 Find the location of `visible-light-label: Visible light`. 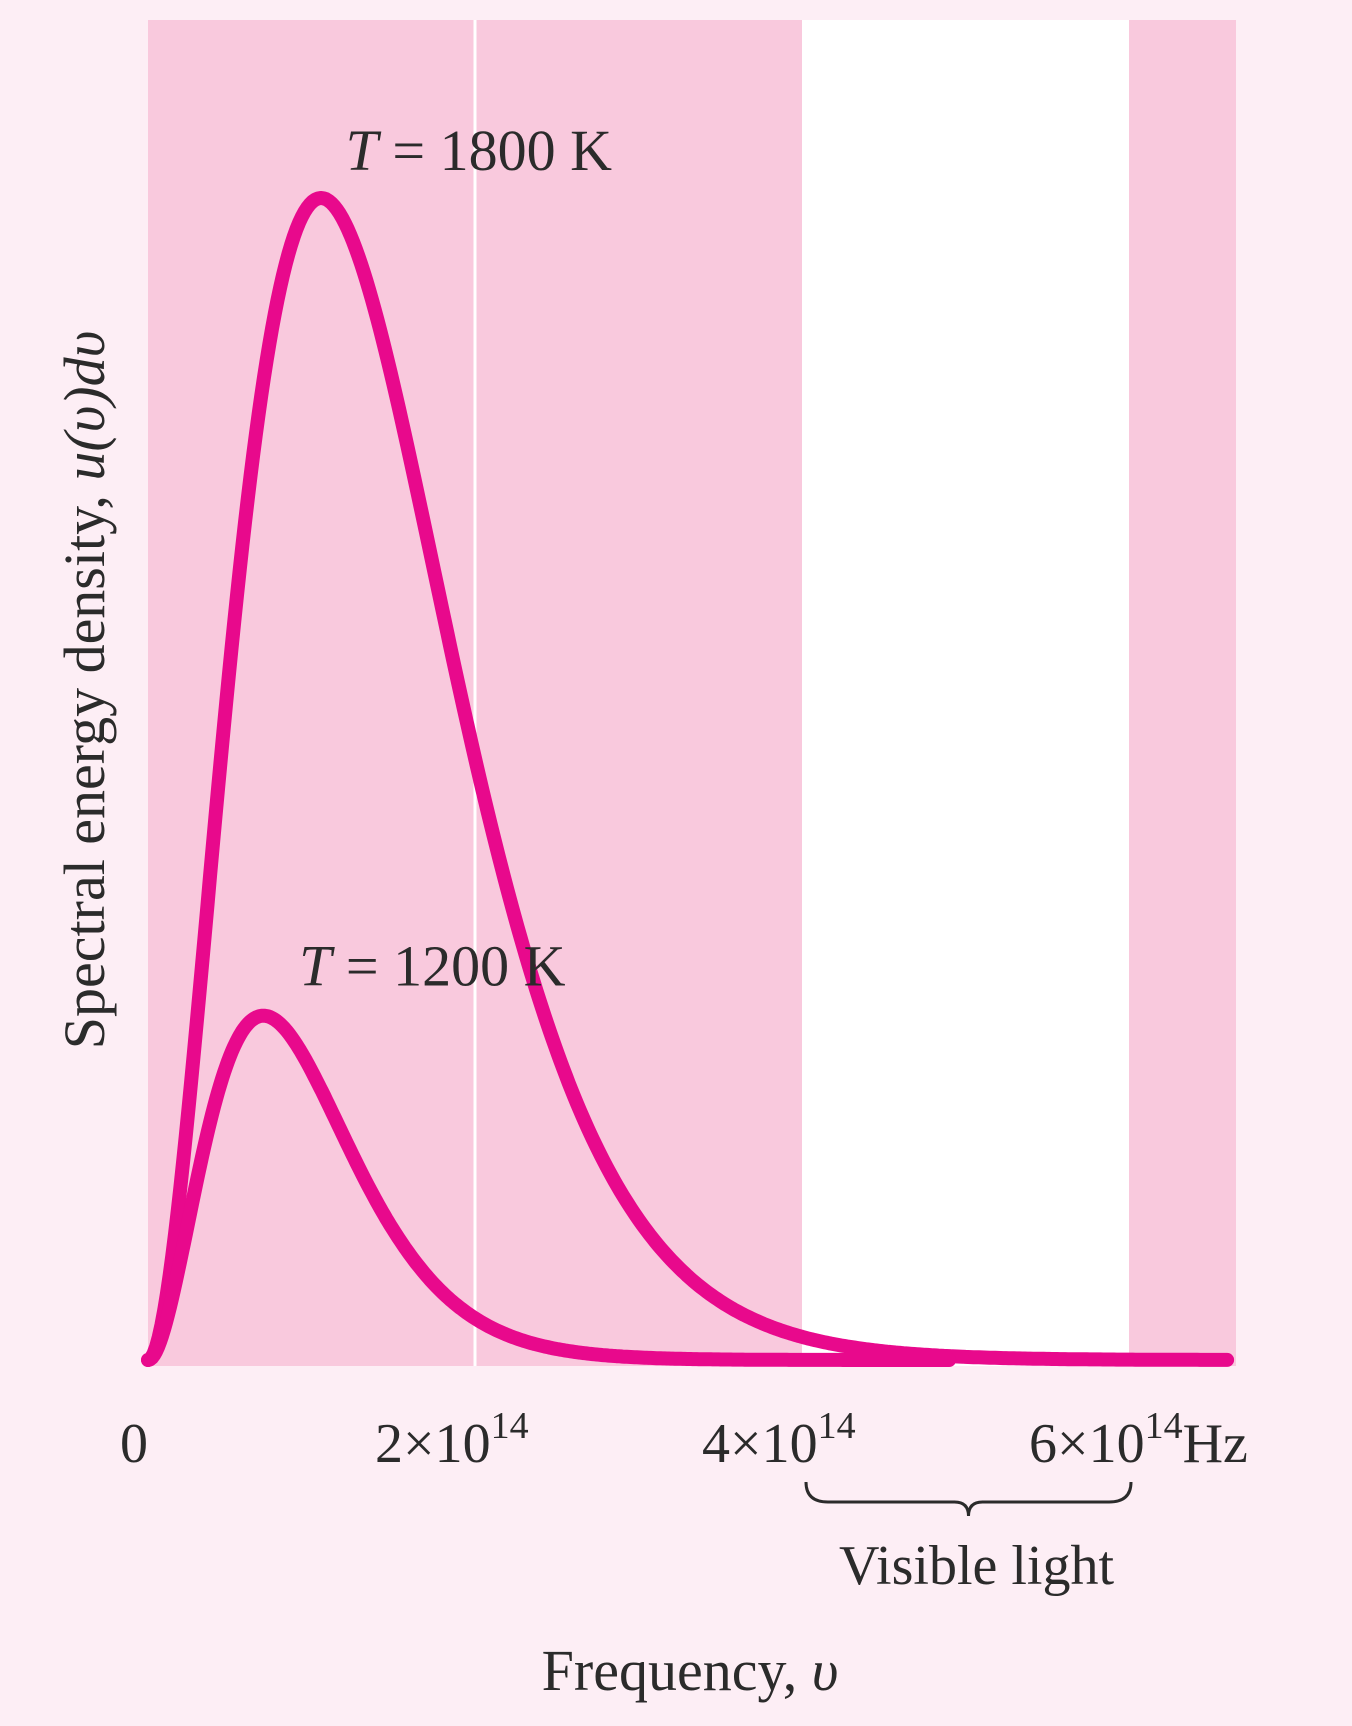

visible-light-label: Visible light is located at coordinates (977, 1566).